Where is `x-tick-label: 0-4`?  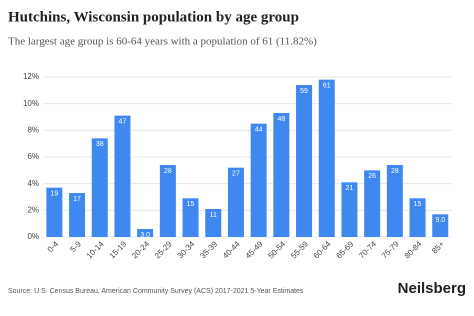 x-tick-label: 0-4 is located at coordinates (53, 246).